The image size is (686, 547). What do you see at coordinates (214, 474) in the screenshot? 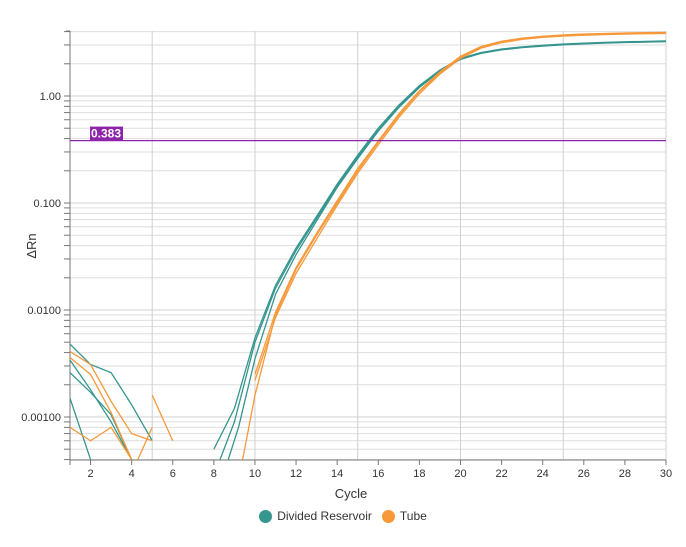
I see `x-tick-label: 8` at bounding box center [214, 474].